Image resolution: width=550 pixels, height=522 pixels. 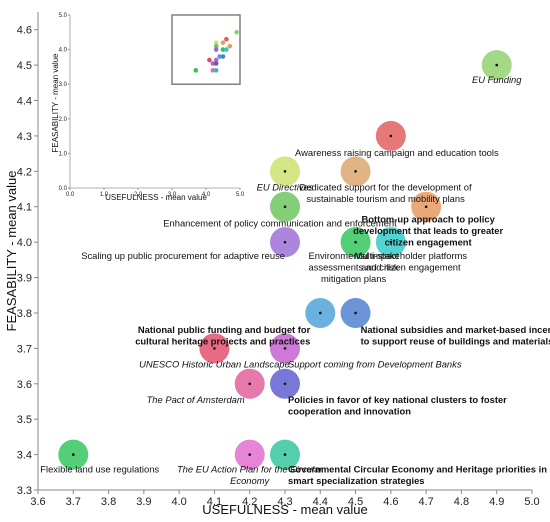 I want to click on point-label: EU Funding, so click(x=497, y=79).